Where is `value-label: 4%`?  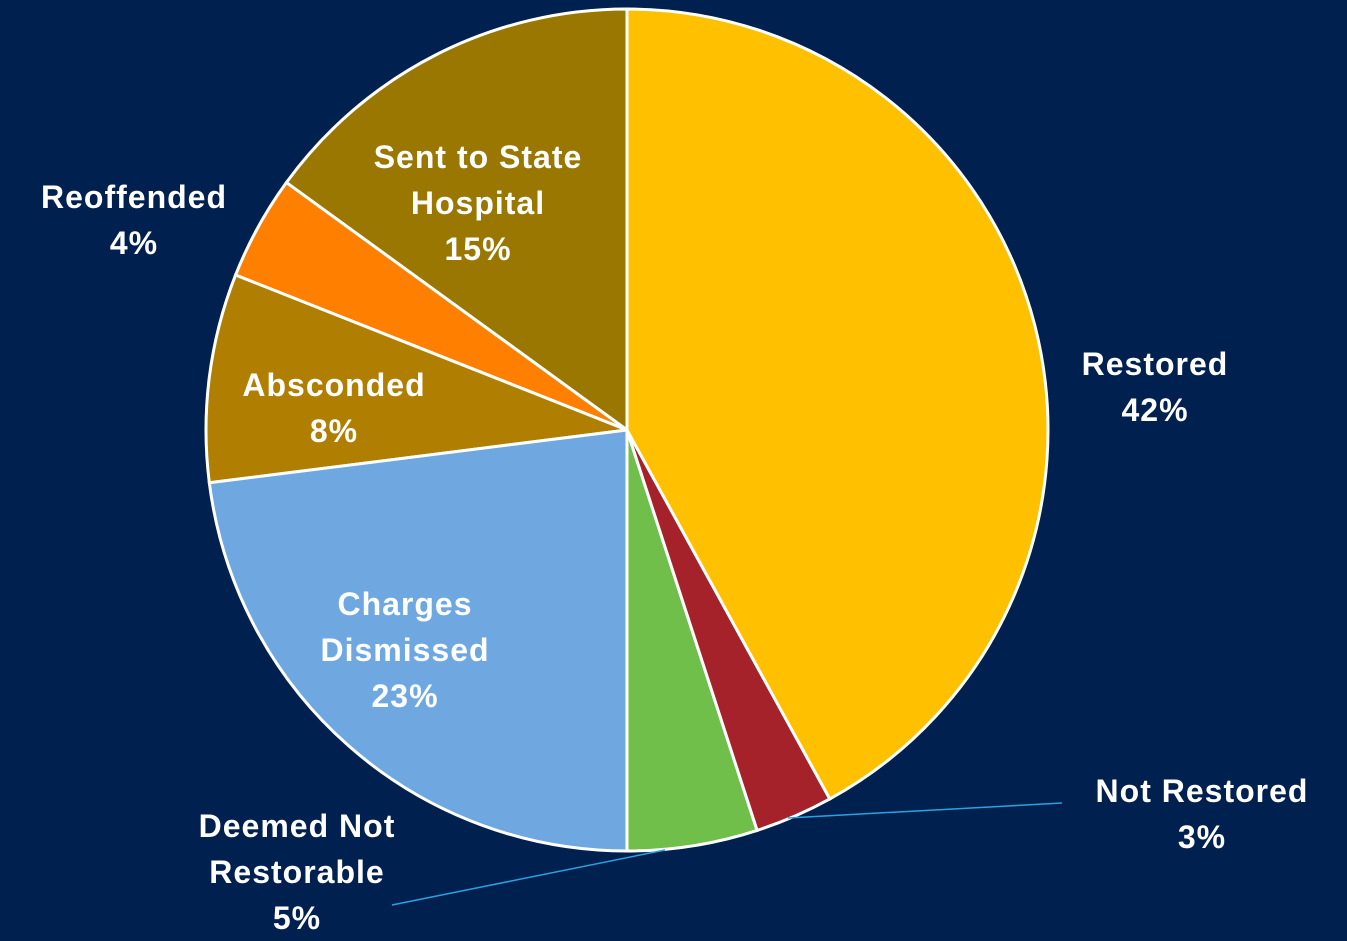
value-label: 4% is located at coordinates (134, 243).